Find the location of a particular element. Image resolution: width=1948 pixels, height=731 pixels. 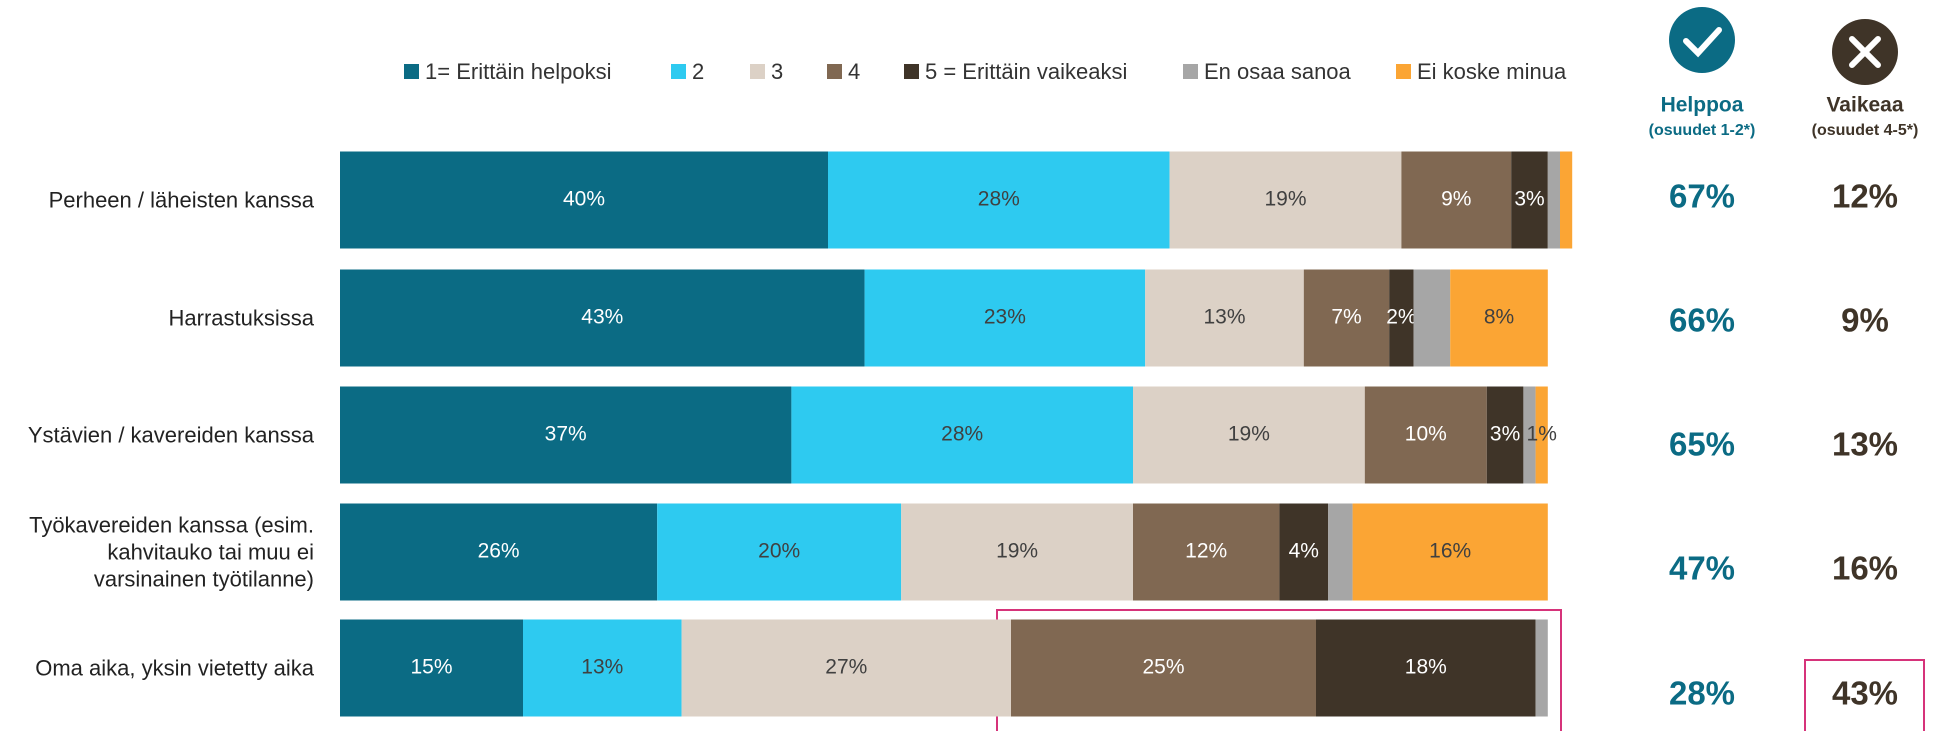

data-label: 4% is located at coordinates (1304, 551).